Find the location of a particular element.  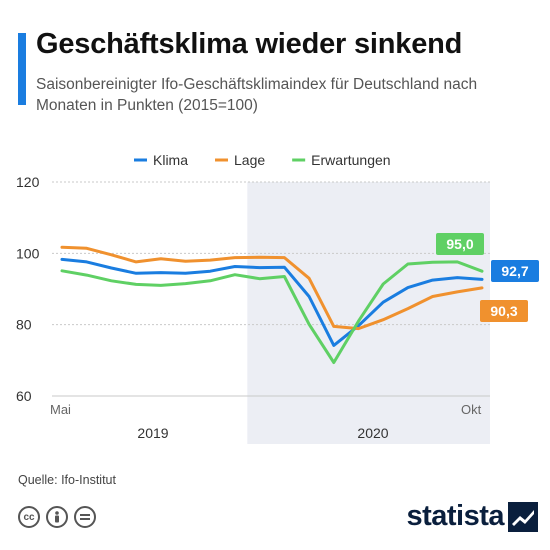

legend-label: Klima is located at coordinates (170, 160).